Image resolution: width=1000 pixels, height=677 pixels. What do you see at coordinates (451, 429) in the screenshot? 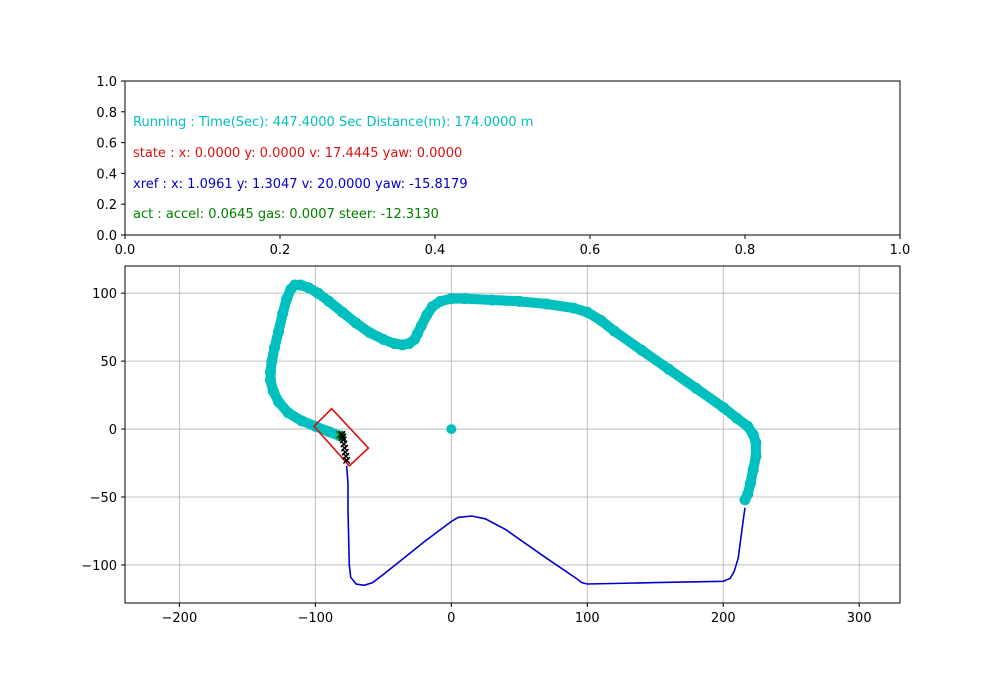
I see `origin-marker` at bounding box center [451, 429].